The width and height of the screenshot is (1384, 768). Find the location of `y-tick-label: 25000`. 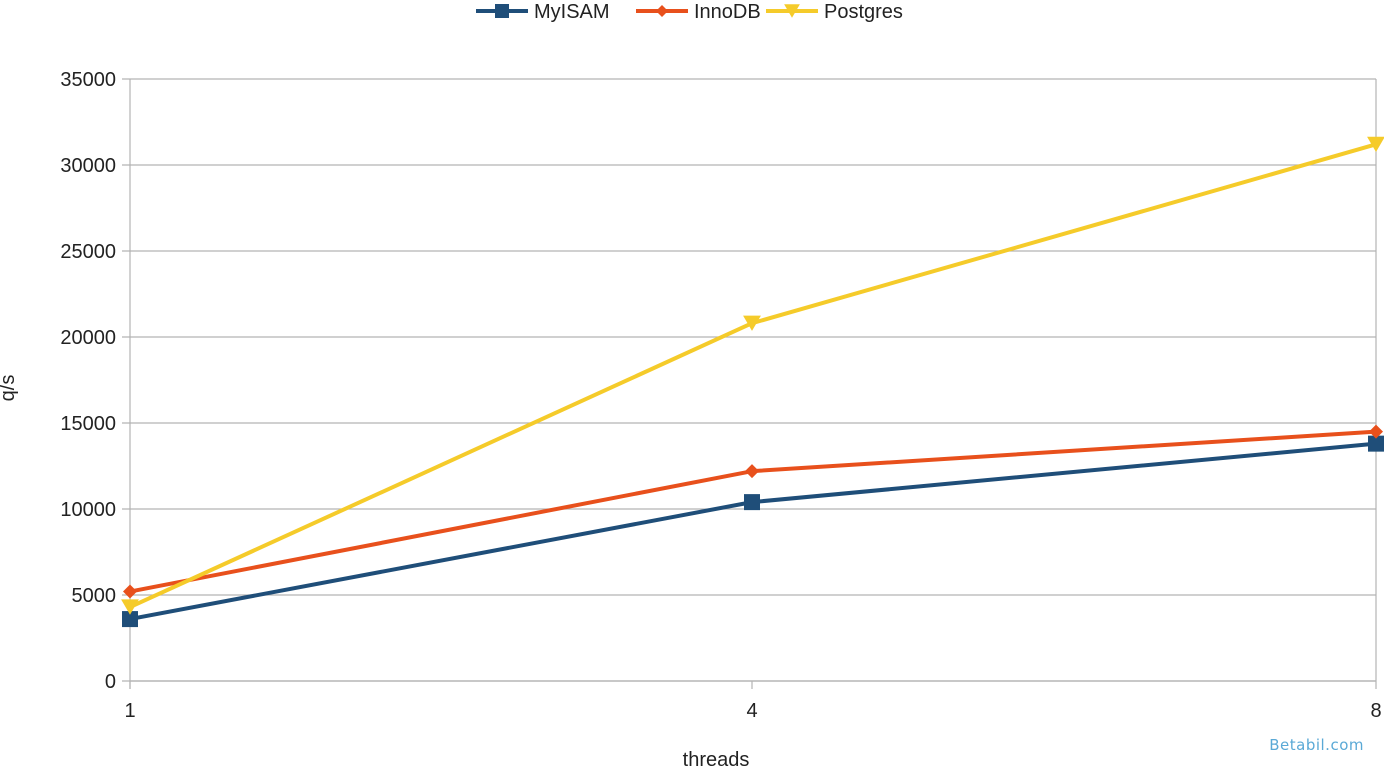

y-tick-label: 25000 is located at coordinates (88, 252).